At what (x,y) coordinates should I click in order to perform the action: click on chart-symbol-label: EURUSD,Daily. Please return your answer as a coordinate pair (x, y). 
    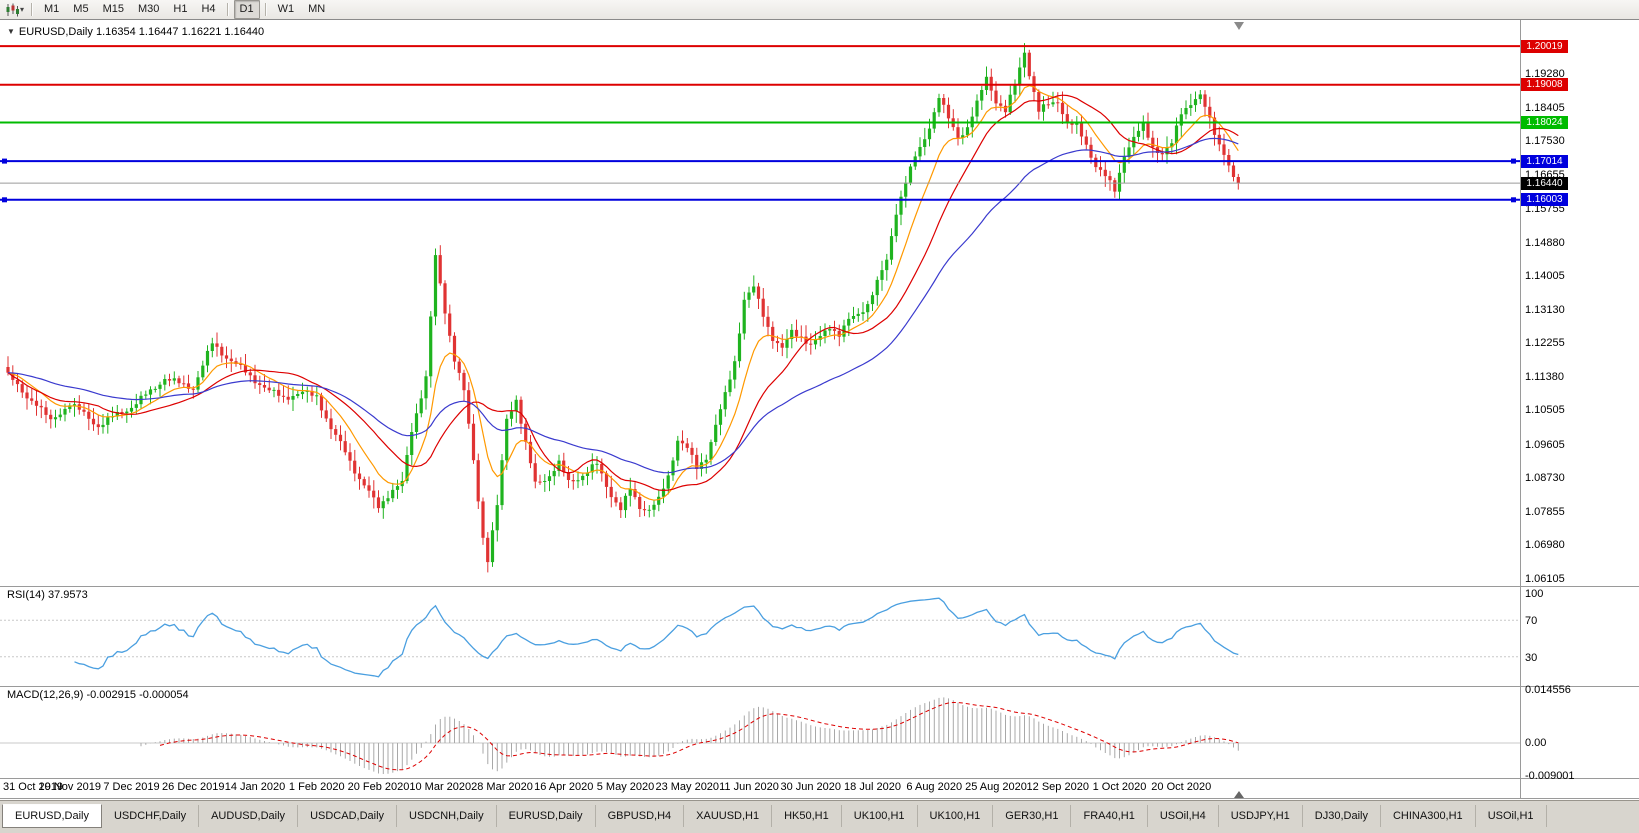
    Looking at the image, I should click on (55, 32).